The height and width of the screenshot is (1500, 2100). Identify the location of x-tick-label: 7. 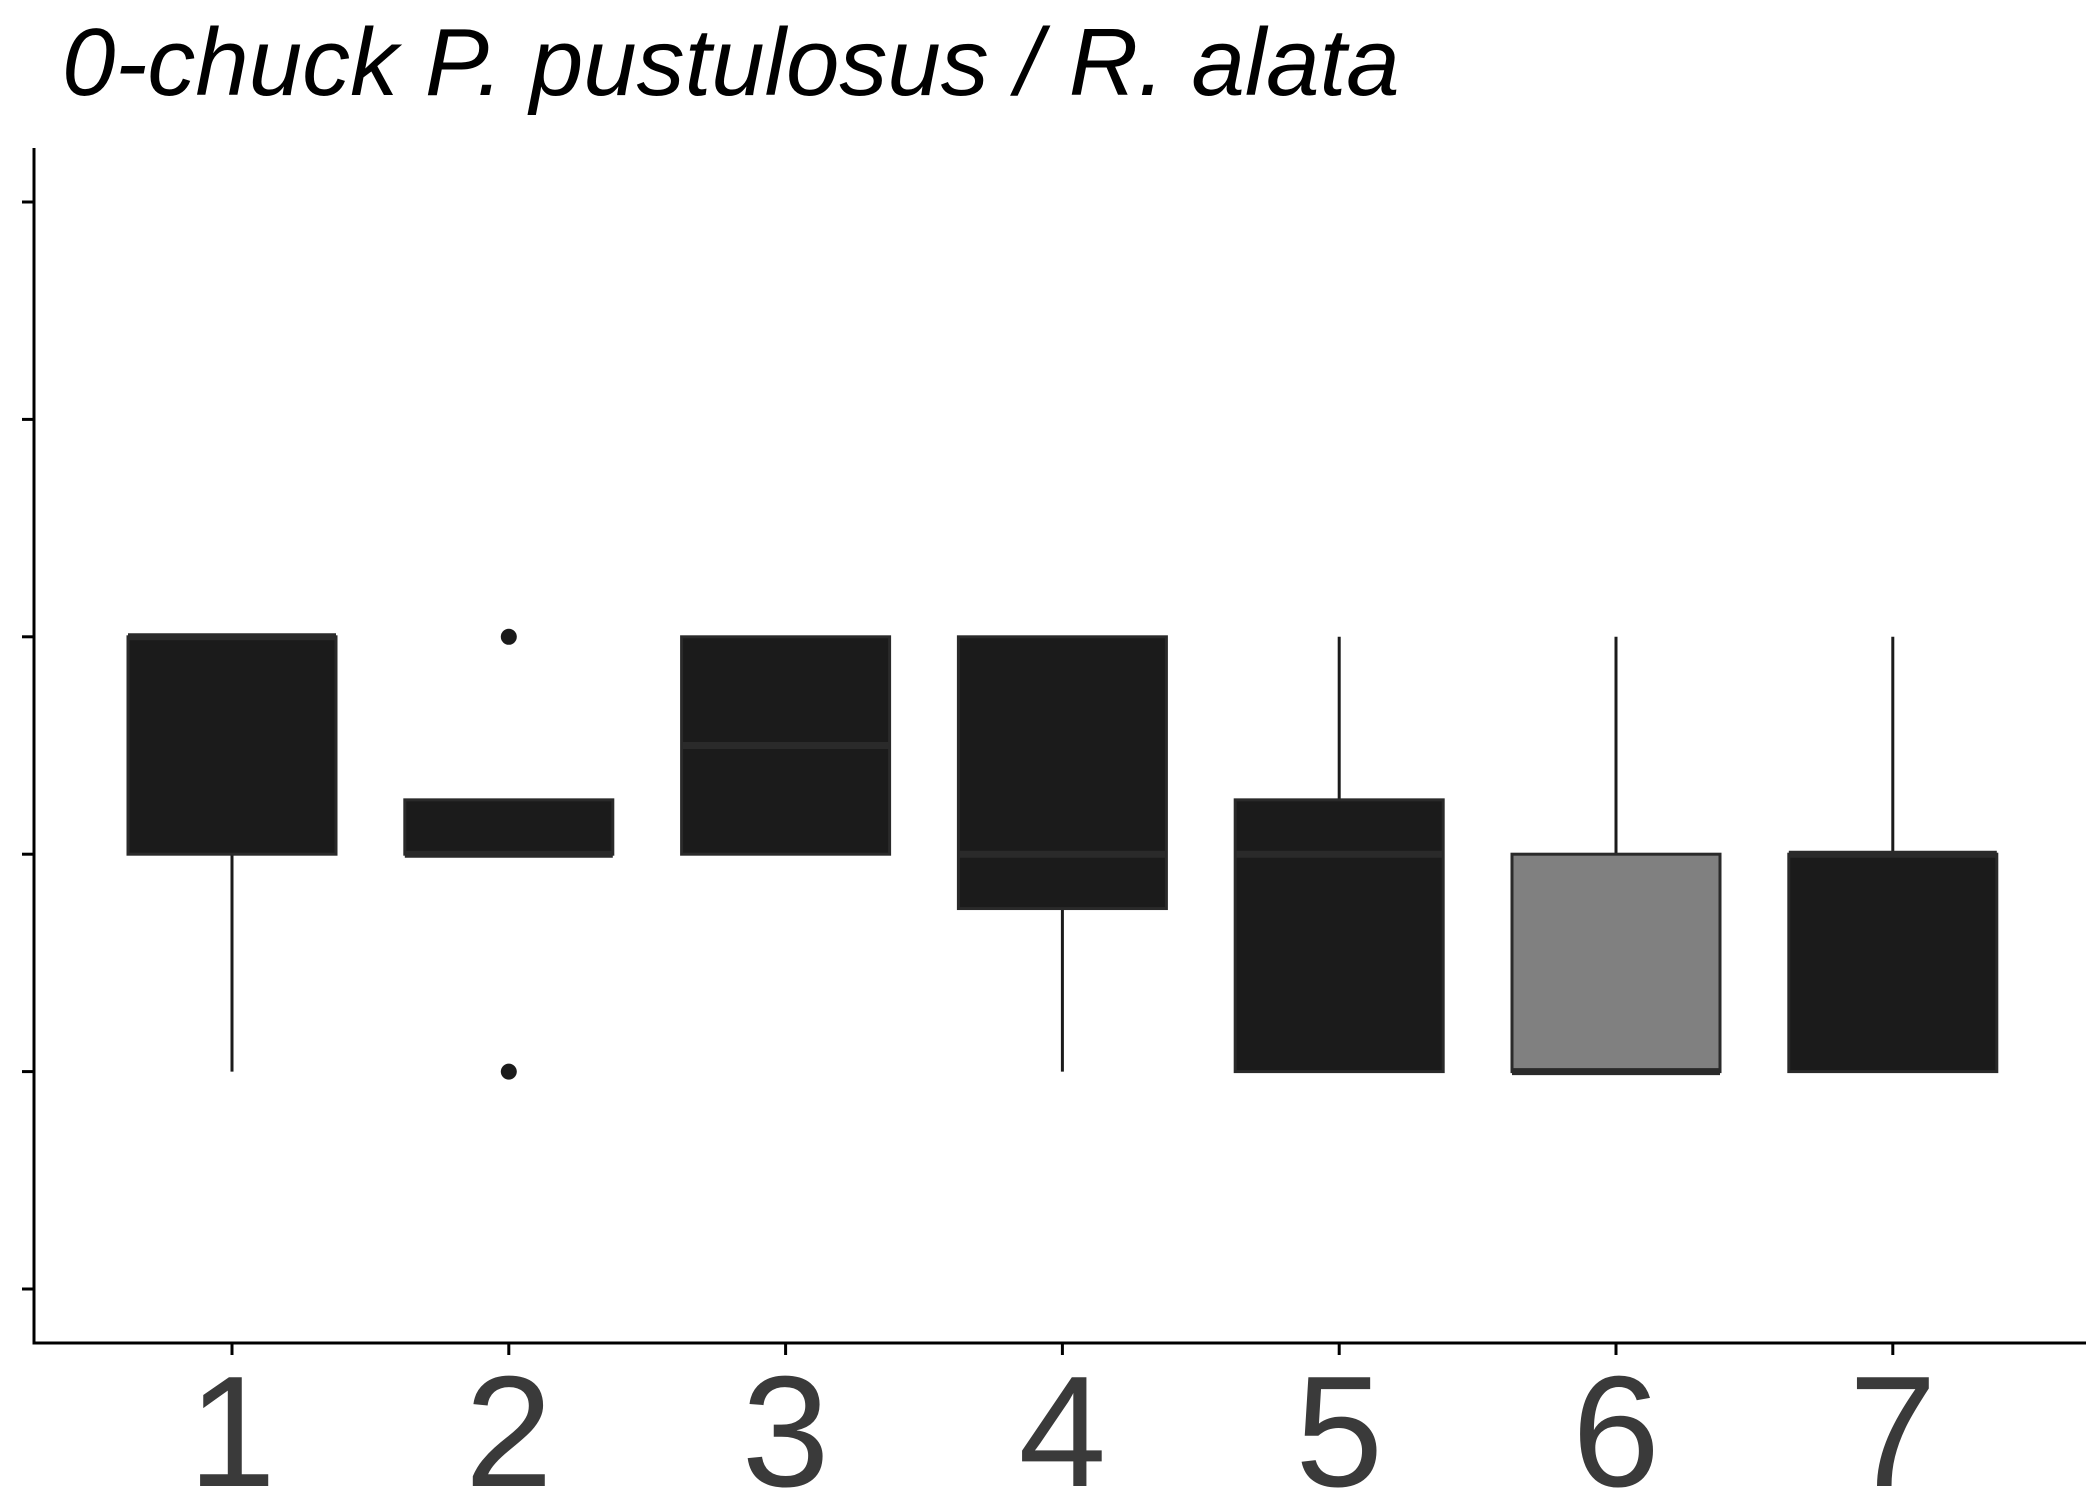
(1893, 1422).